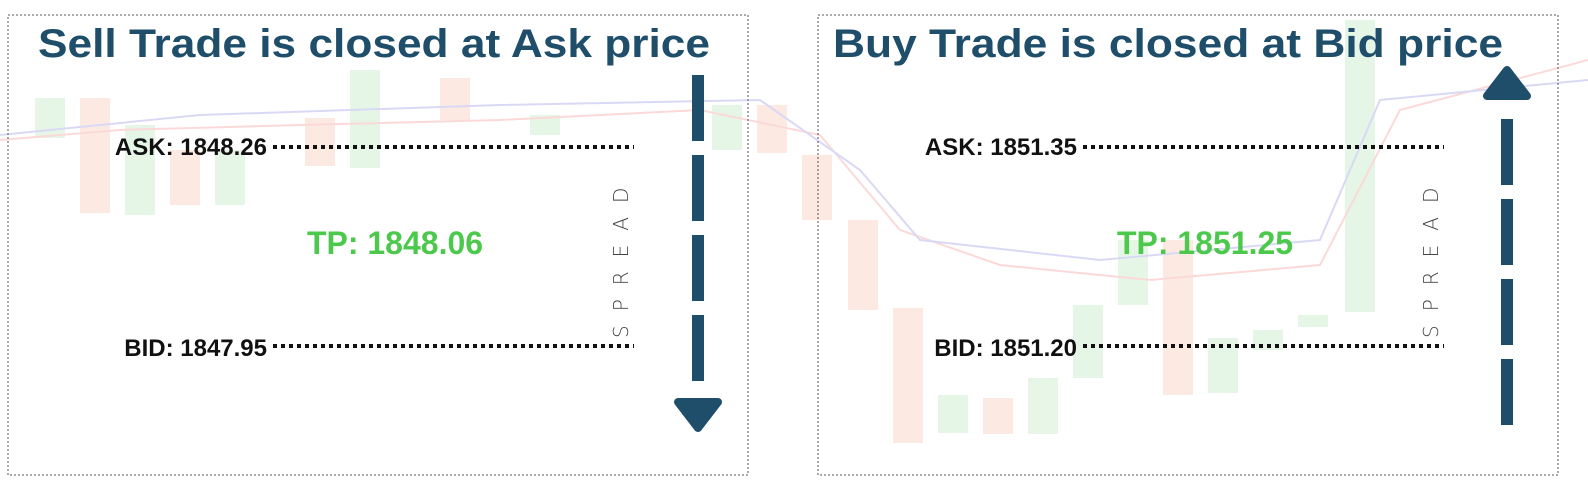 The image size is (1588, 490). I want to click on ask-label: ASK: 1851.35, so click(1001, 147).